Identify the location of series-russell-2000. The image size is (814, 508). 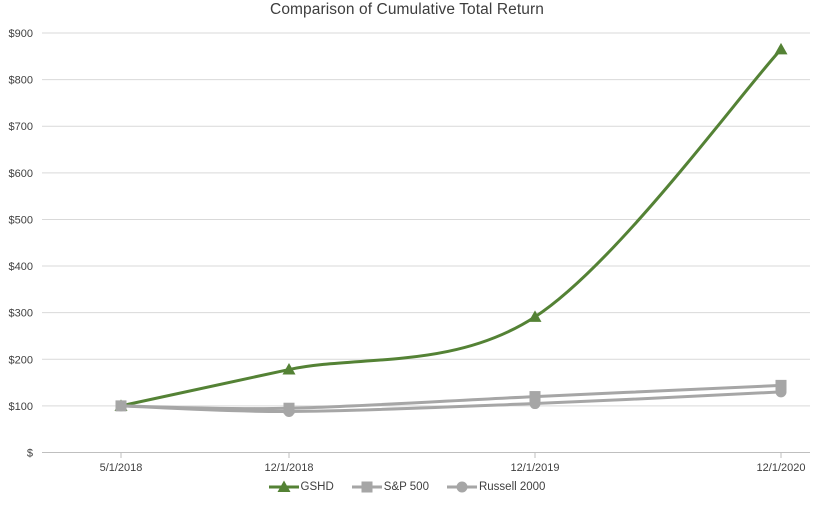
(451, 401).